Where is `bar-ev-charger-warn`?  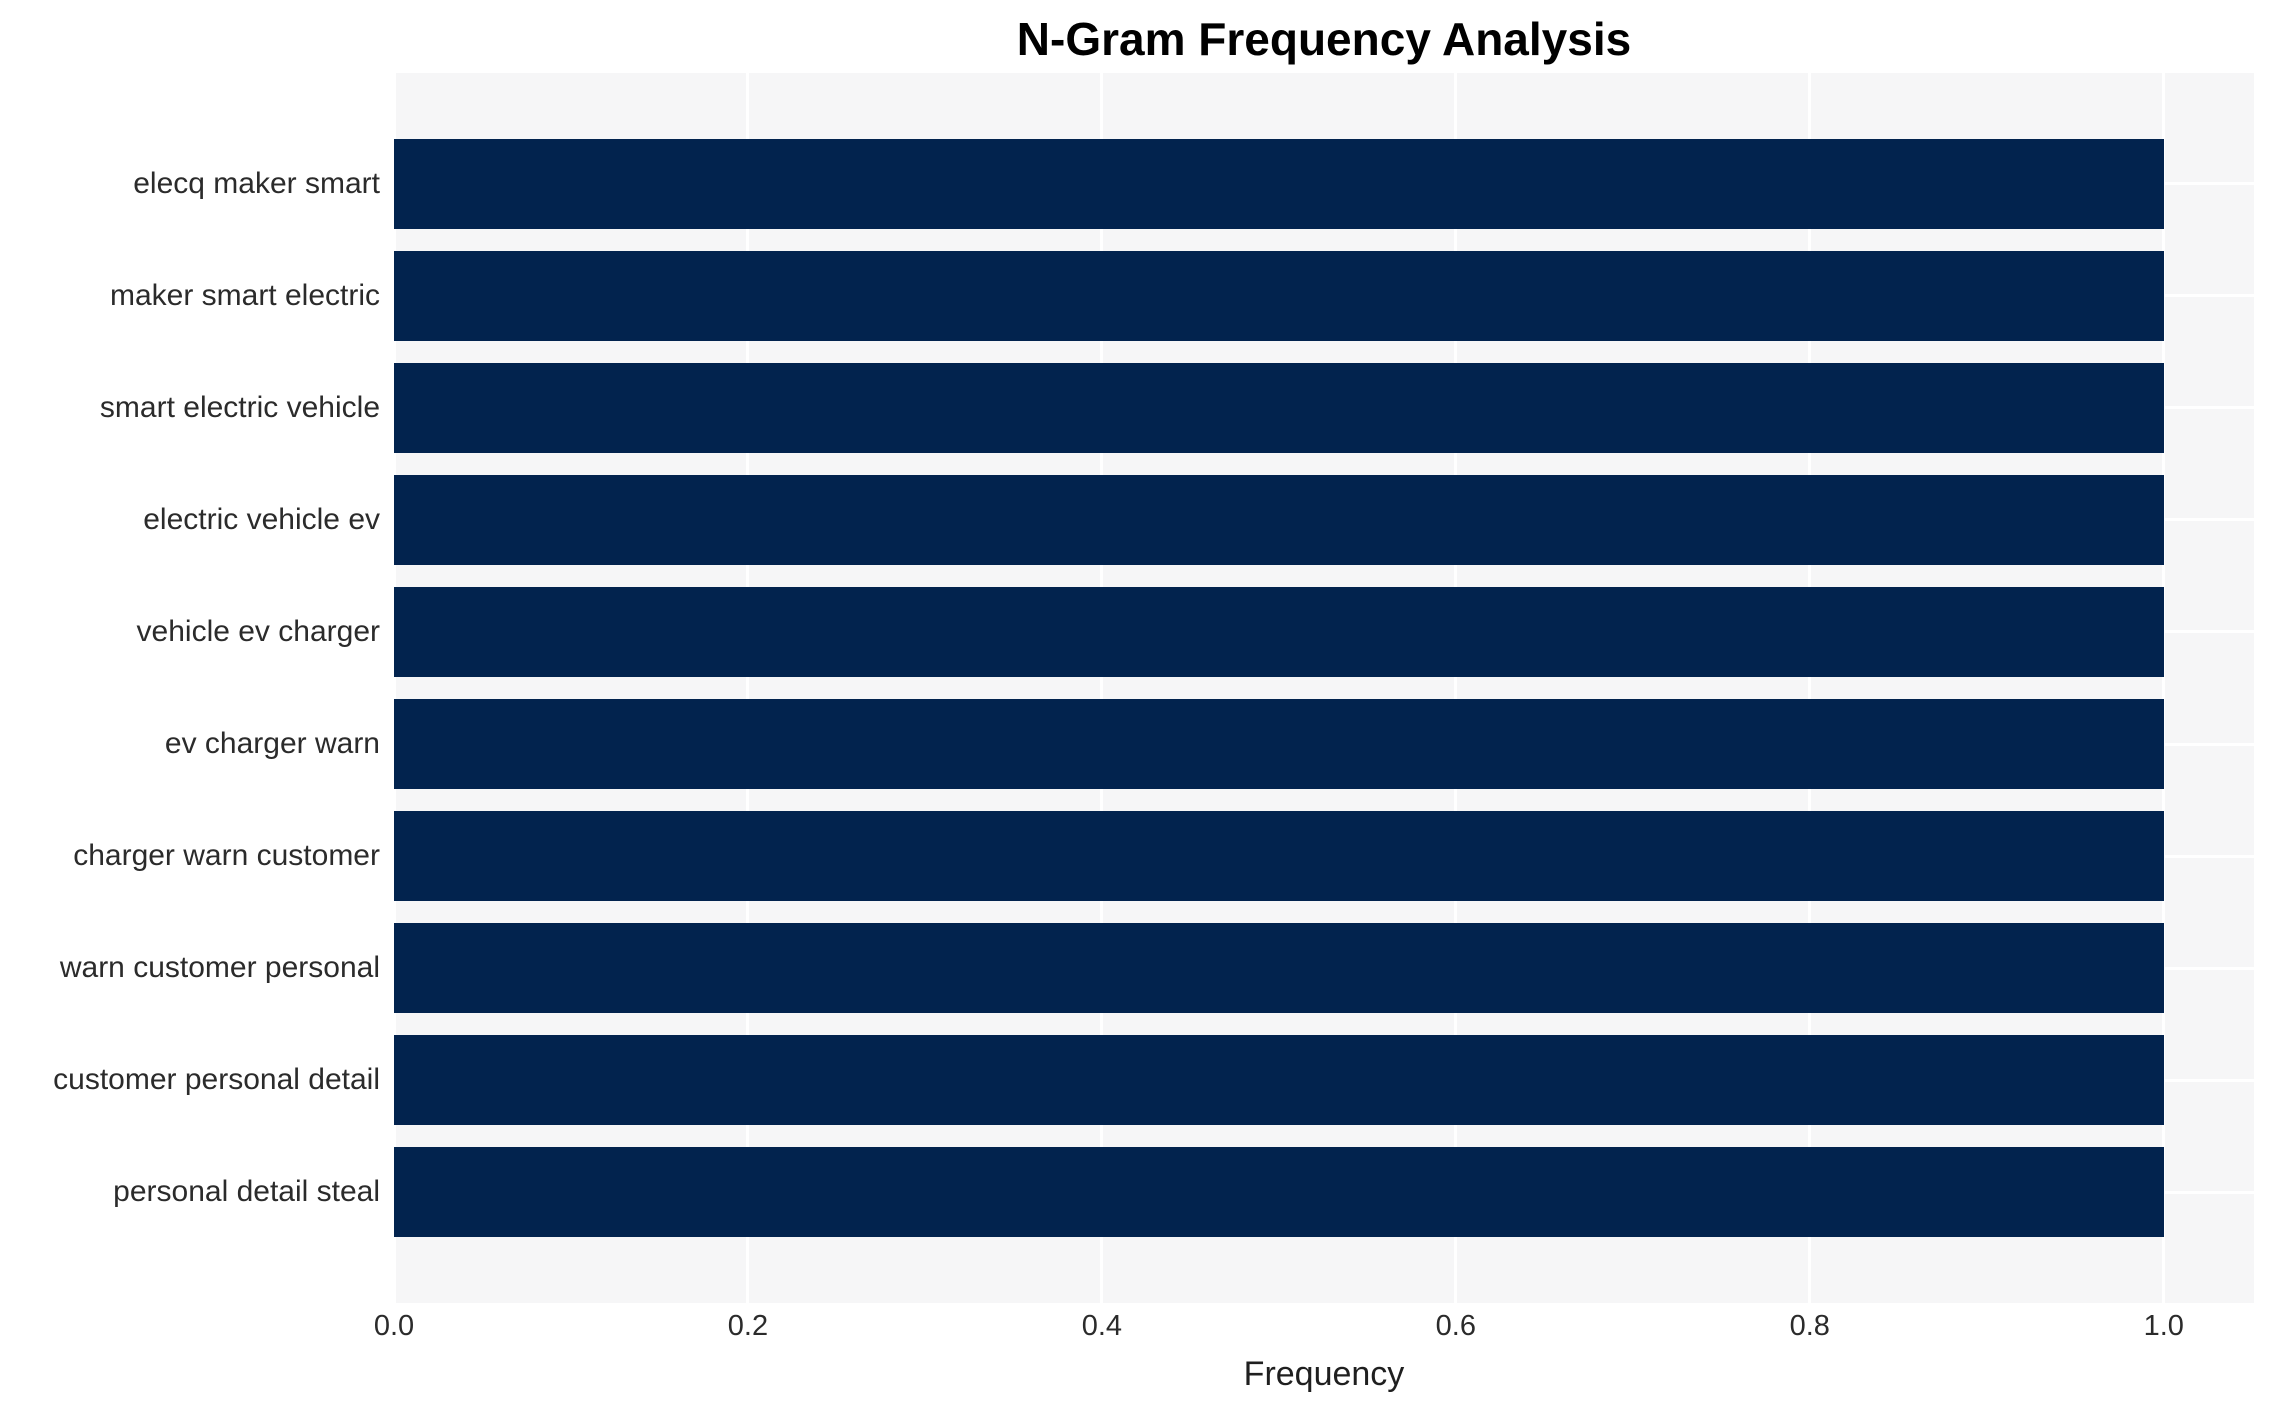
bar-ev-charger-warn is located at coordinates (1279, 744).